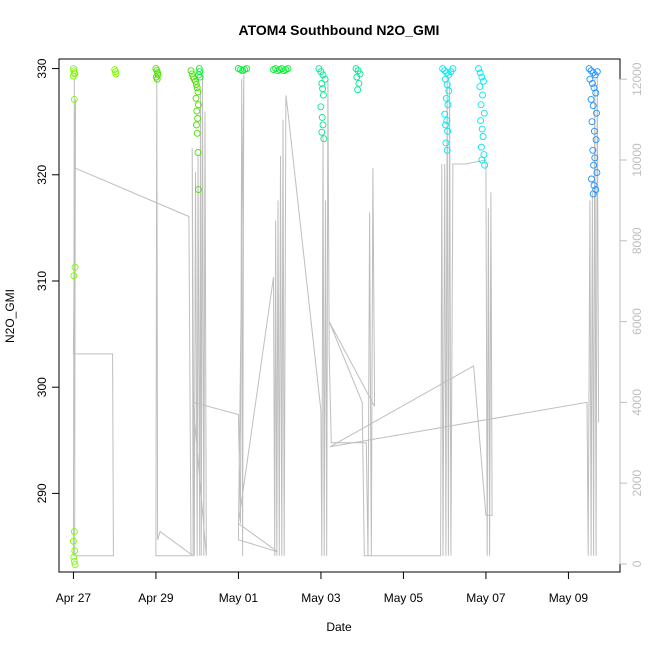 The width and height of the screenshot is (650, 650). Describe the element at coordinates (637, 402) in the screenshot. I see `y2-tick-label: 4000` at that location.